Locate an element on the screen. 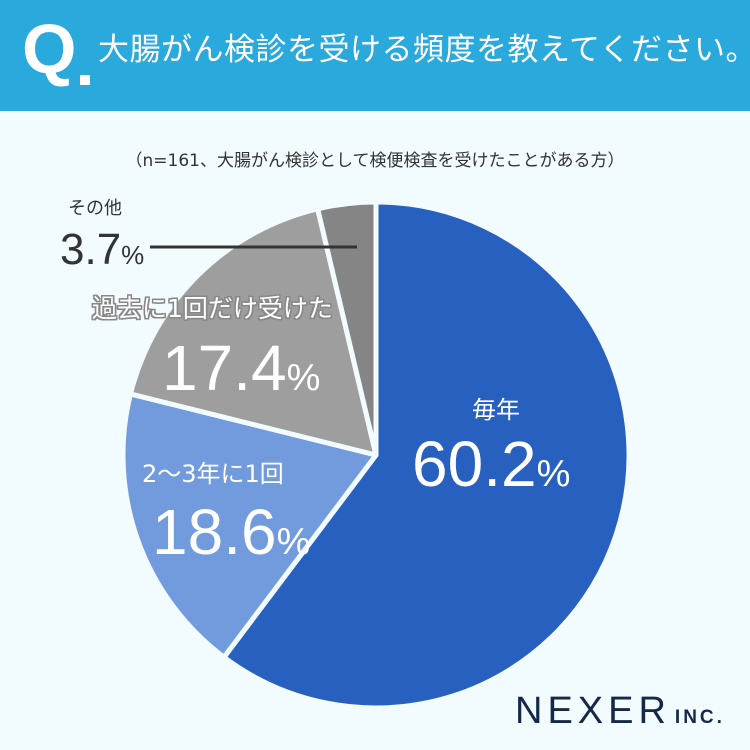 The image size is (750, 750). slice-value-once-past: 17.4% is located at coordinates (241, 368).